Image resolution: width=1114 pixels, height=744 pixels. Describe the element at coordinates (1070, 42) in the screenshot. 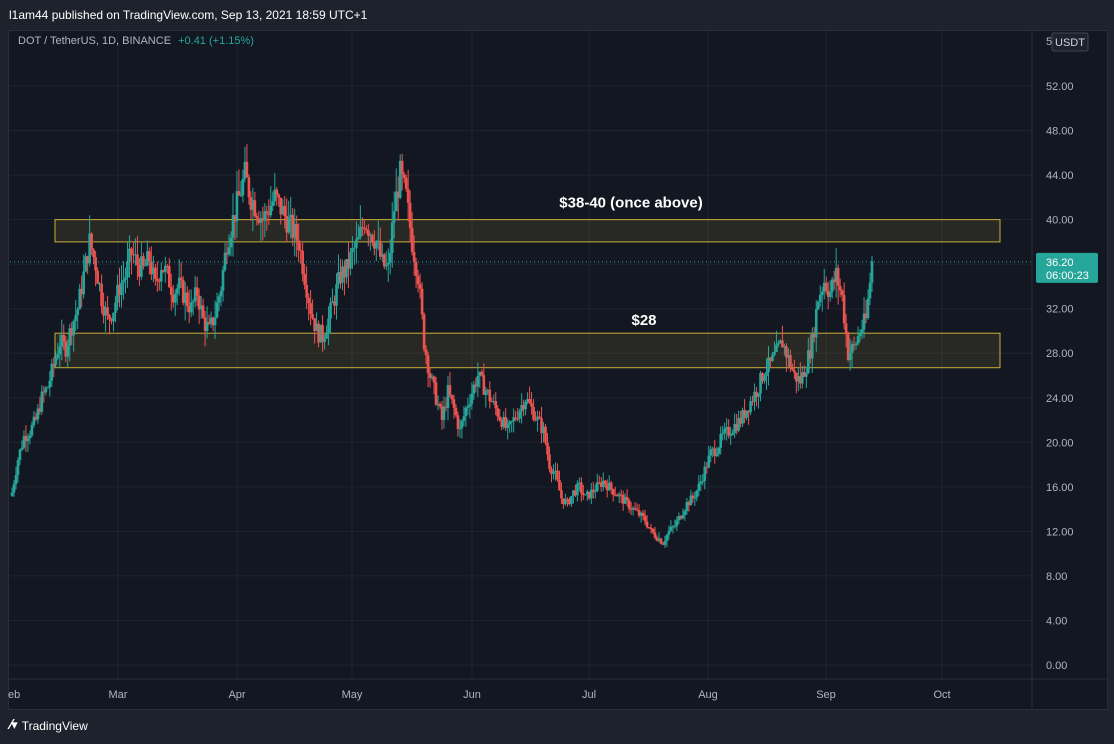

I see `currency-badge` at that location.